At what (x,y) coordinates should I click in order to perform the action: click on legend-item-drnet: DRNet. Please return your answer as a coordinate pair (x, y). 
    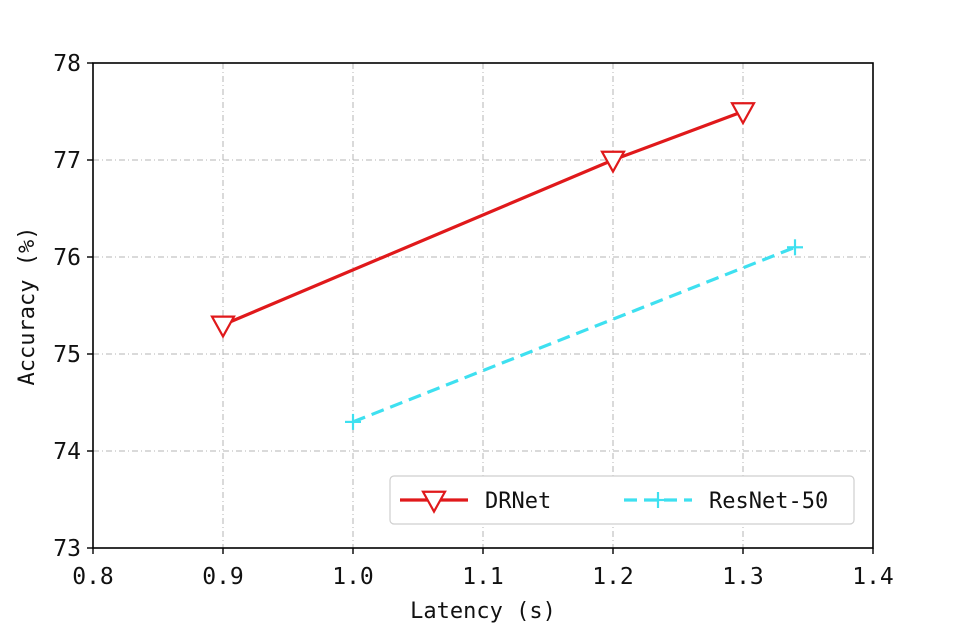
    Looking at the image, I should click on (475, 501).